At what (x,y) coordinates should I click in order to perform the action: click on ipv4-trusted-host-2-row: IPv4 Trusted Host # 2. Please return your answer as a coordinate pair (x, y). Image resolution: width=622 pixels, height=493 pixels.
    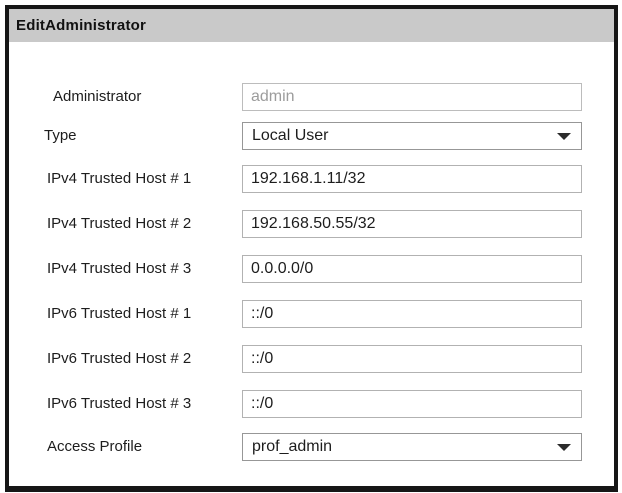
    Looking at the image, I should click on (311, 224).